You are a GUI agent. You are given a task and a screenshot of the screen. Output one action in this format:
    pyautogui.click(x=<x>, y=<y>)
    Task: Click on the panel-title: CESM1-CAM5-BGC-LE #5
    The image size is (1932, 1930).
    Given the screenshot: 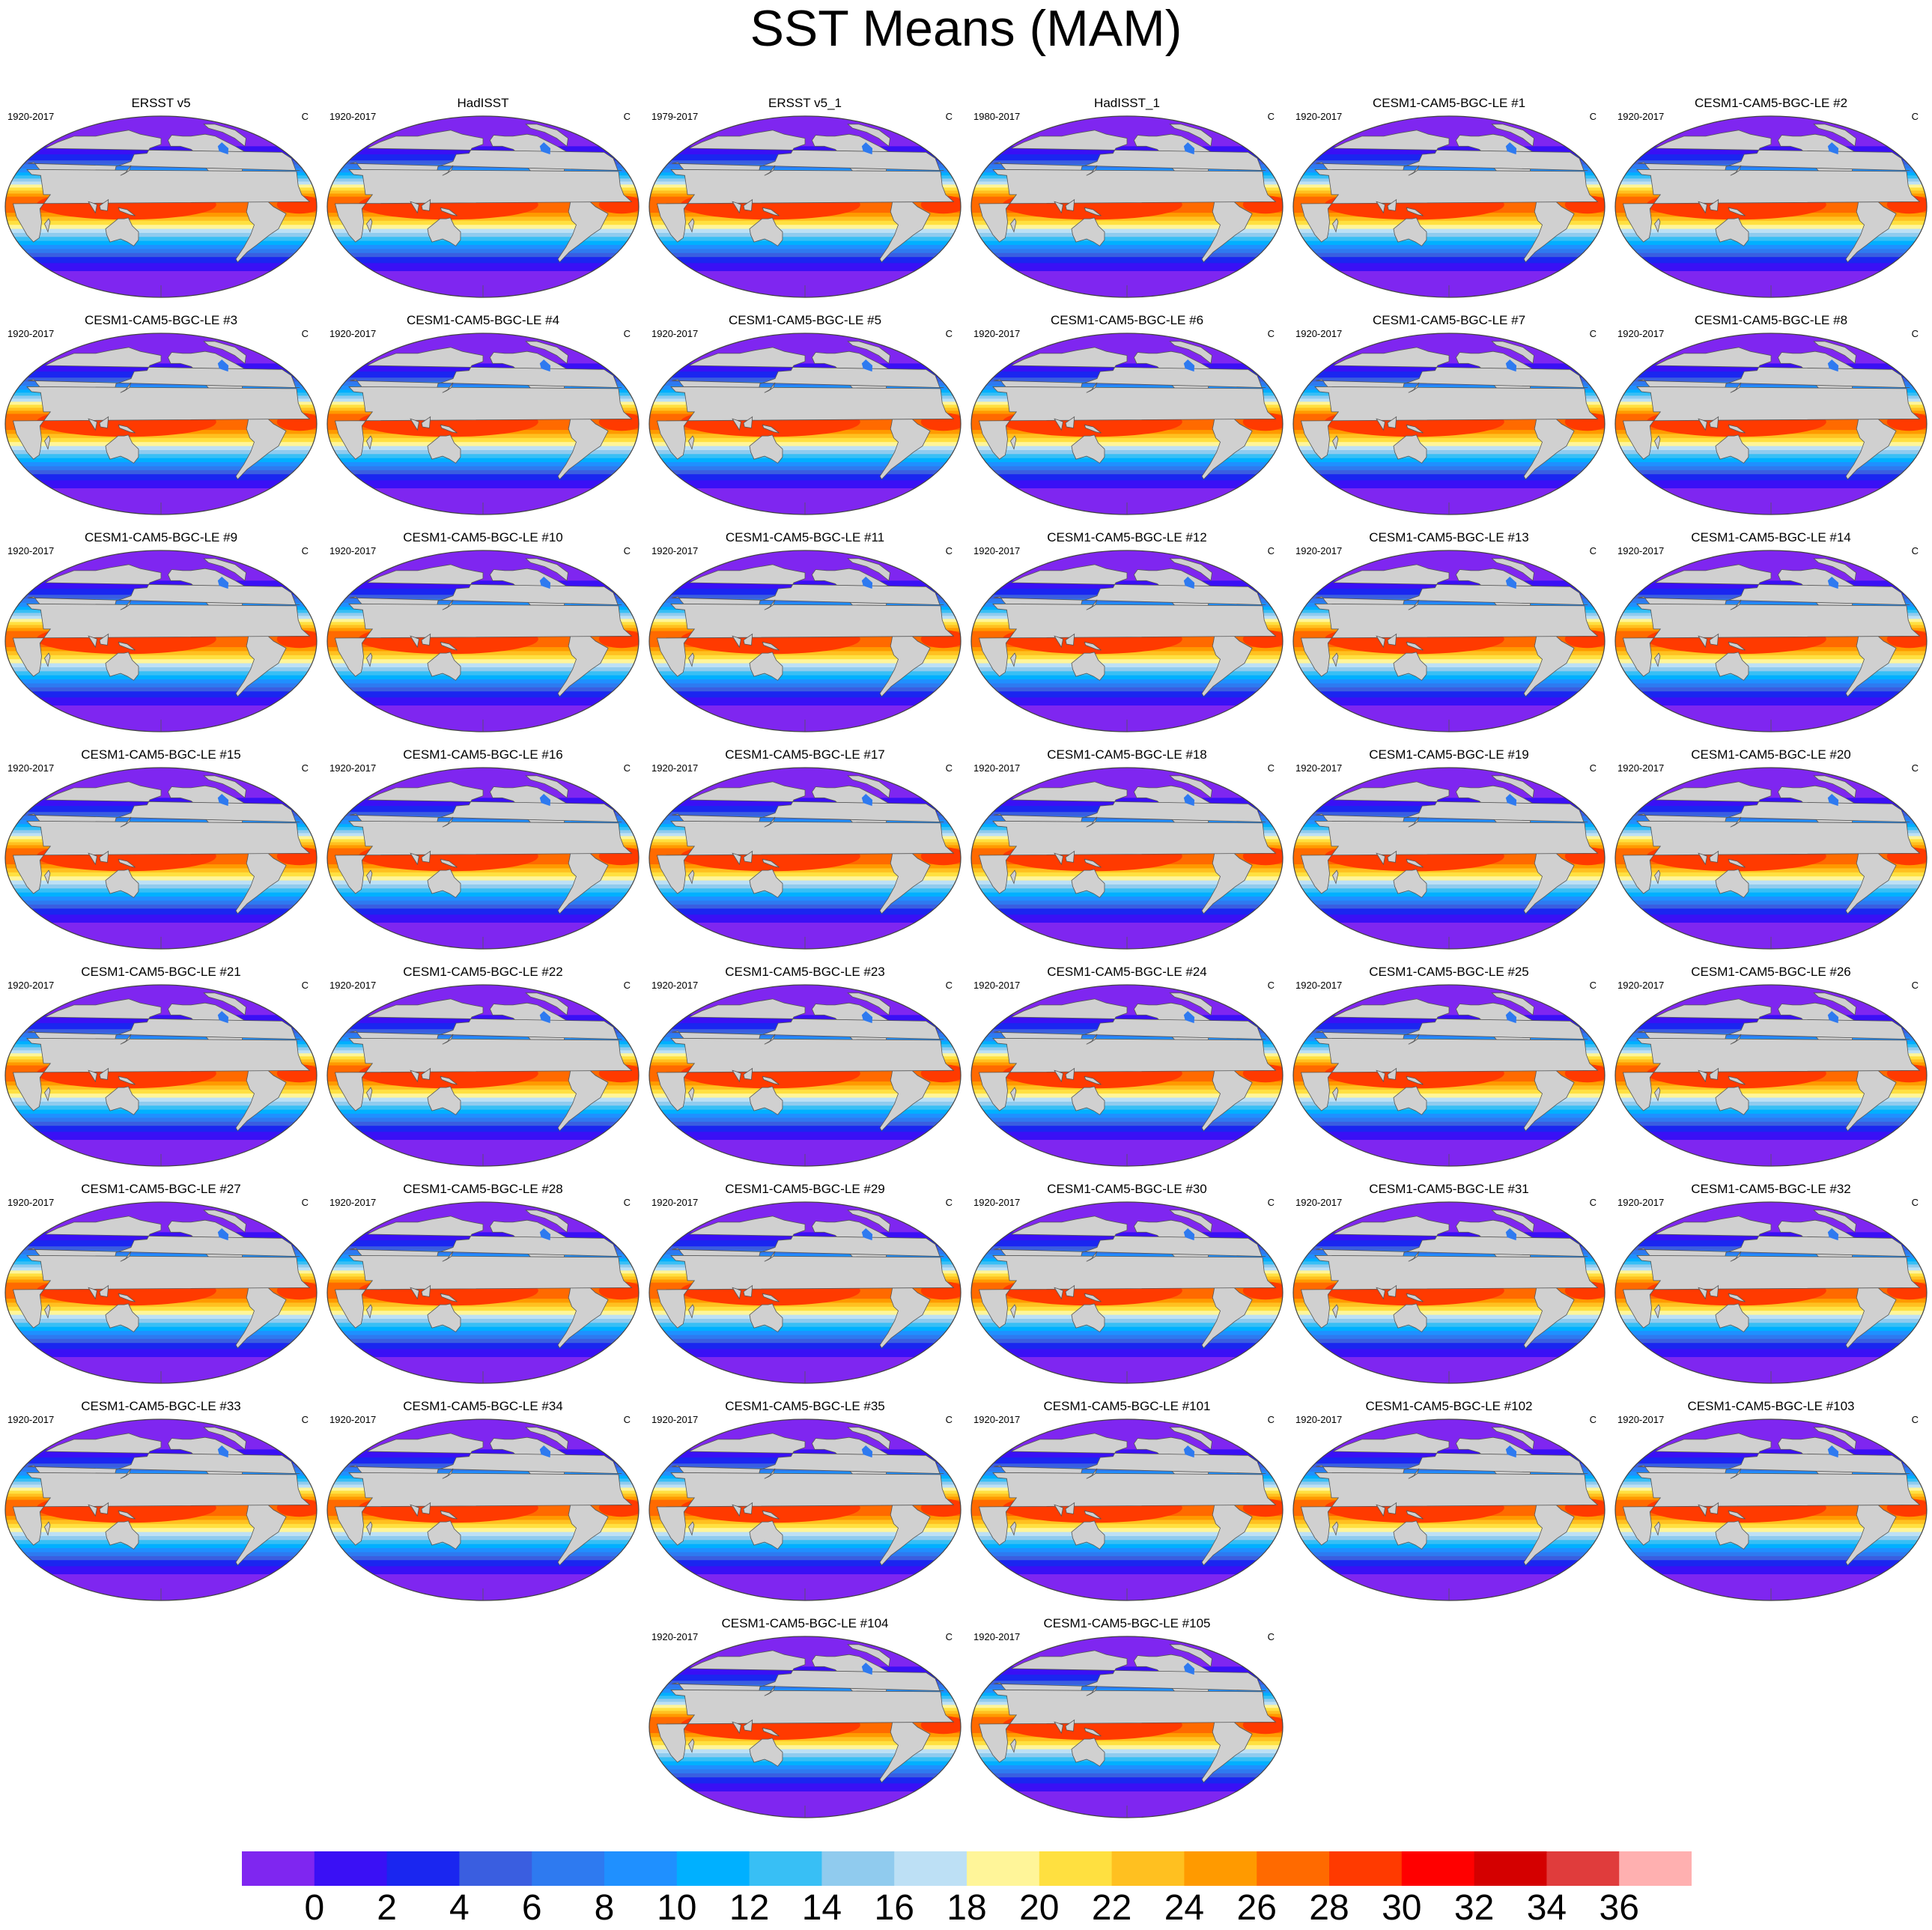 What is the action you would take?
    pyautogui.click(x=805, y=320)
    